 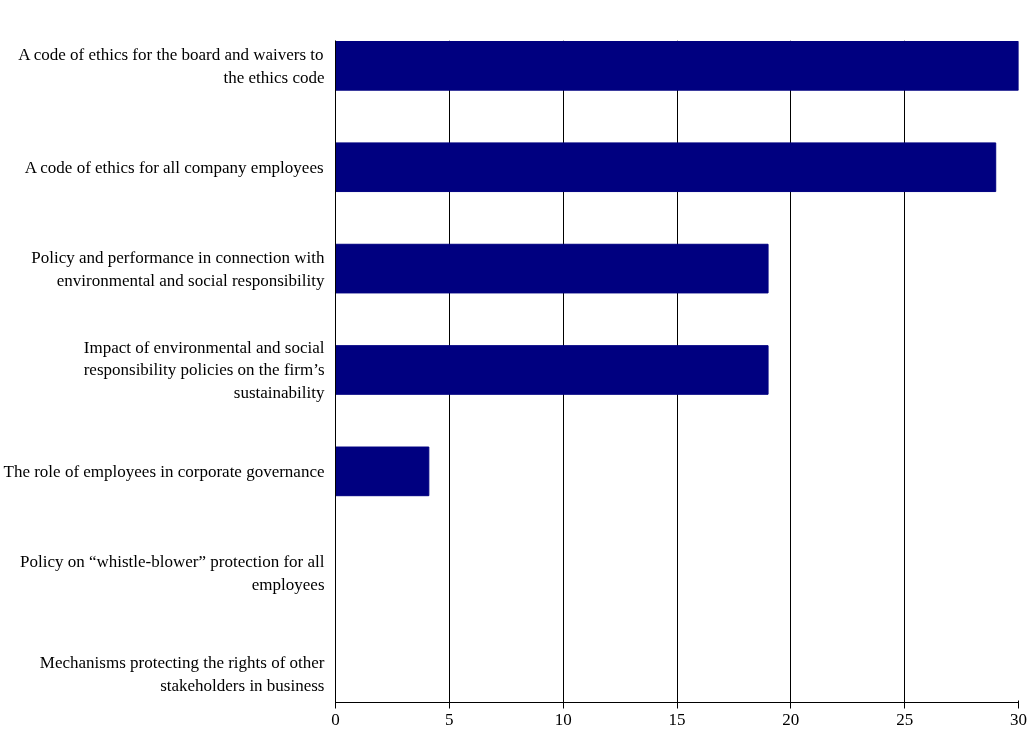 What do you see at coordinates (172, 572) in the screenshot?
I see `y-tick-label: Policy on “whistle-blower” protection for all employees` at bounding box center [172, 572].